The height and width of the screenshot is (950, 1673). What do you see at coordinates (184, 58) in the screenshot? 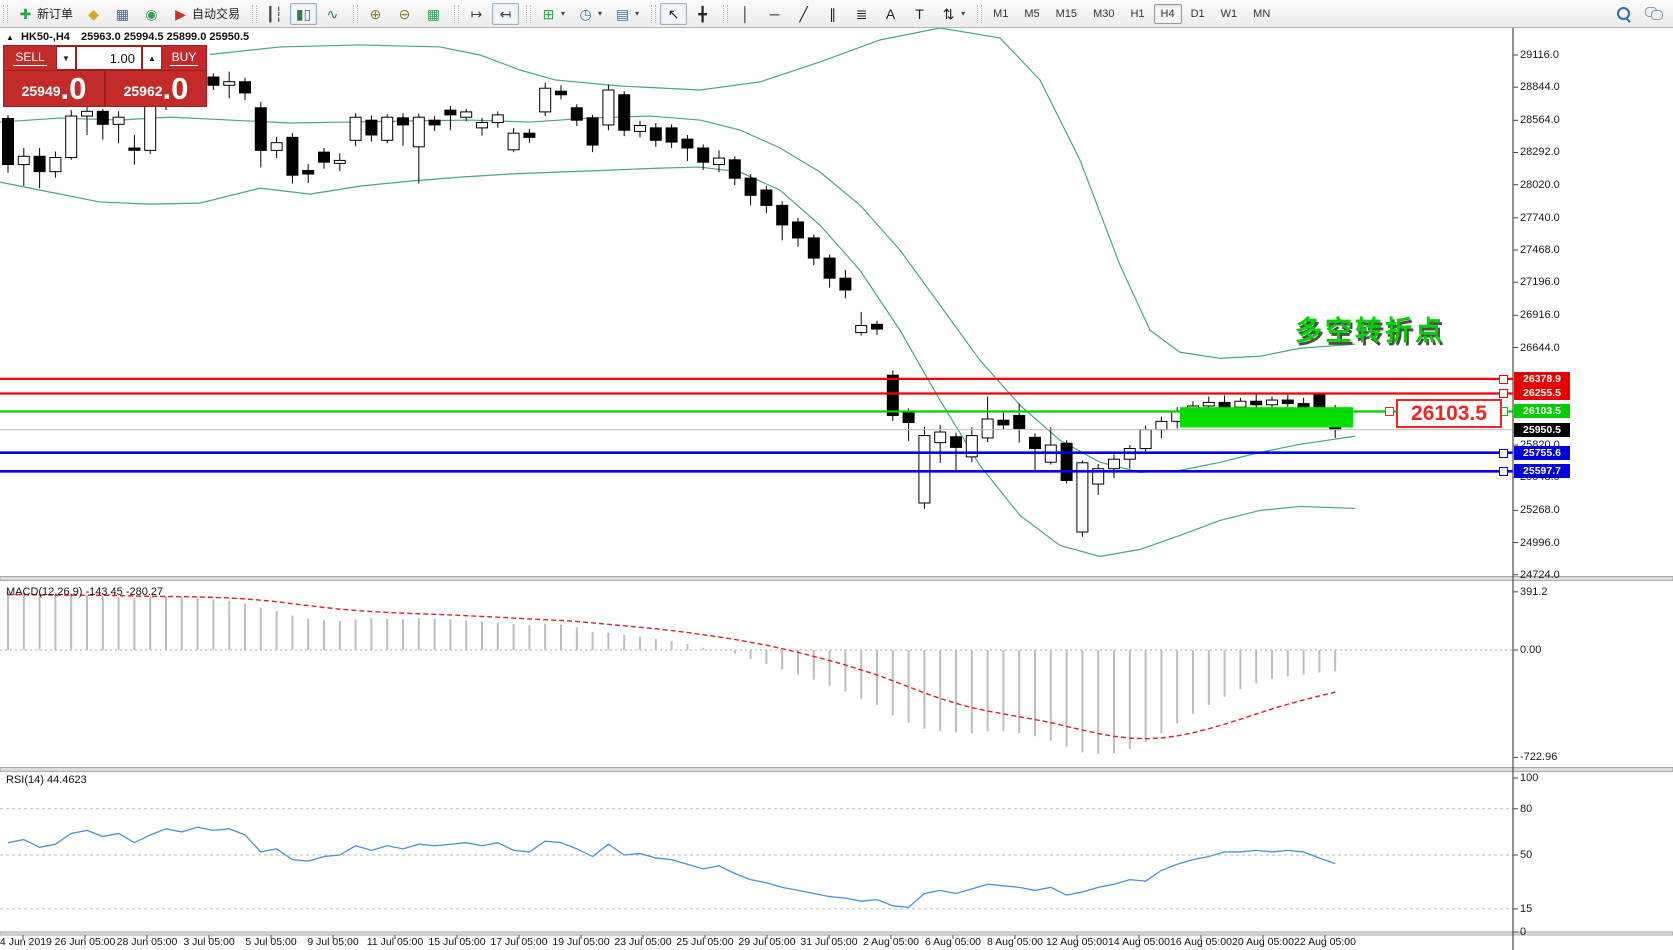
I see `buy-button: BUY` at bounding box center [184, 58].